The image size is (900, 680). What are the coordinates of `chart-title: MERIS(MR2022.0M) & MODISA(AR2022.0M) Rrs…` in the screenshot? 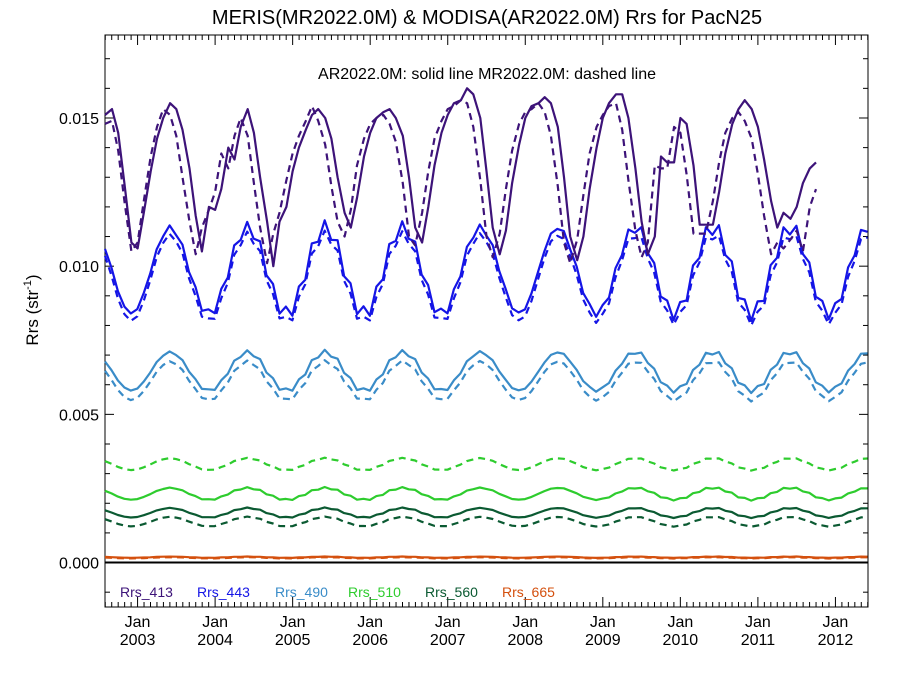 It's located at (487, 18).